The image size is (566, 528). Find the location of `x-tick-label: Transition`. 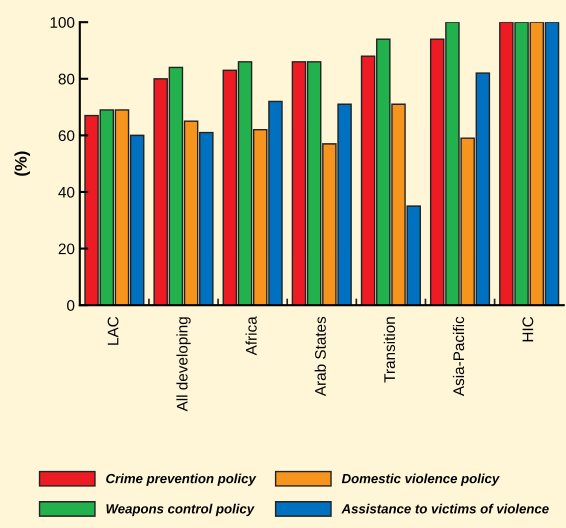

x-tick-label: Transition is located at coordinates (390, 349).